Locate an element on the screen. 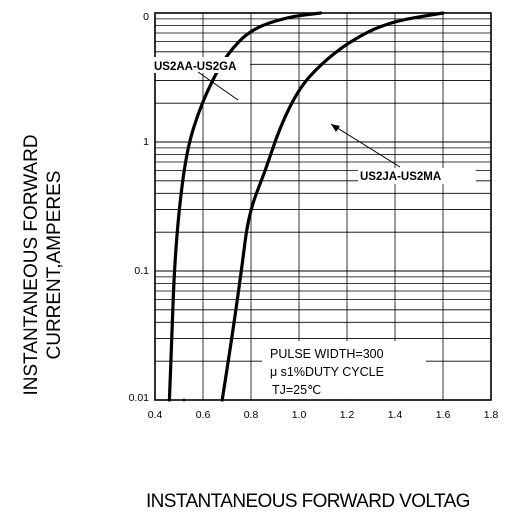  y-tick-label: 0 is located at coordinates (146, 17).